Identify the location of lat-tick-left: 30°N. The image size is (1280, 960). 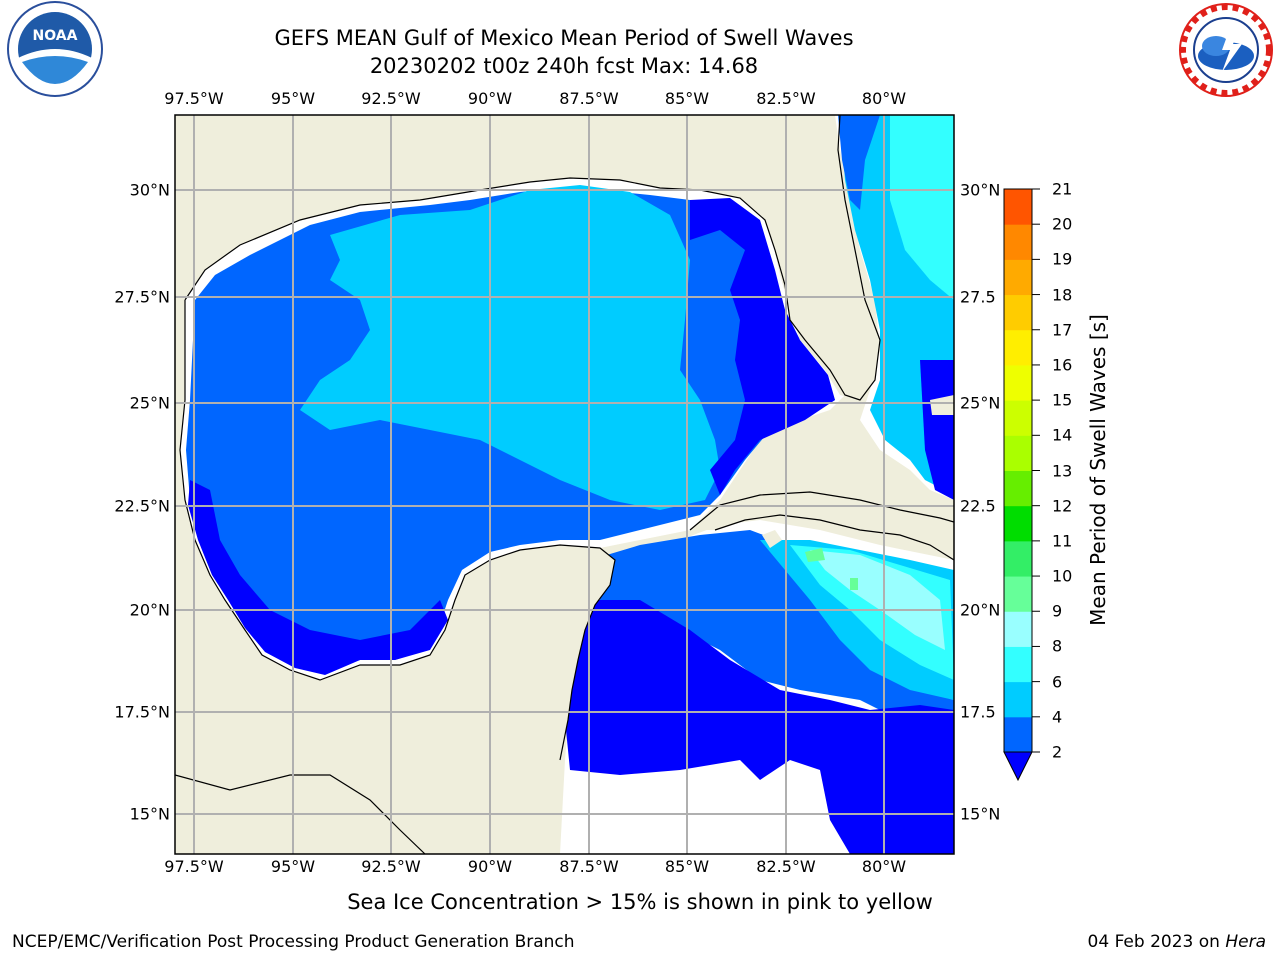
(149, 190).